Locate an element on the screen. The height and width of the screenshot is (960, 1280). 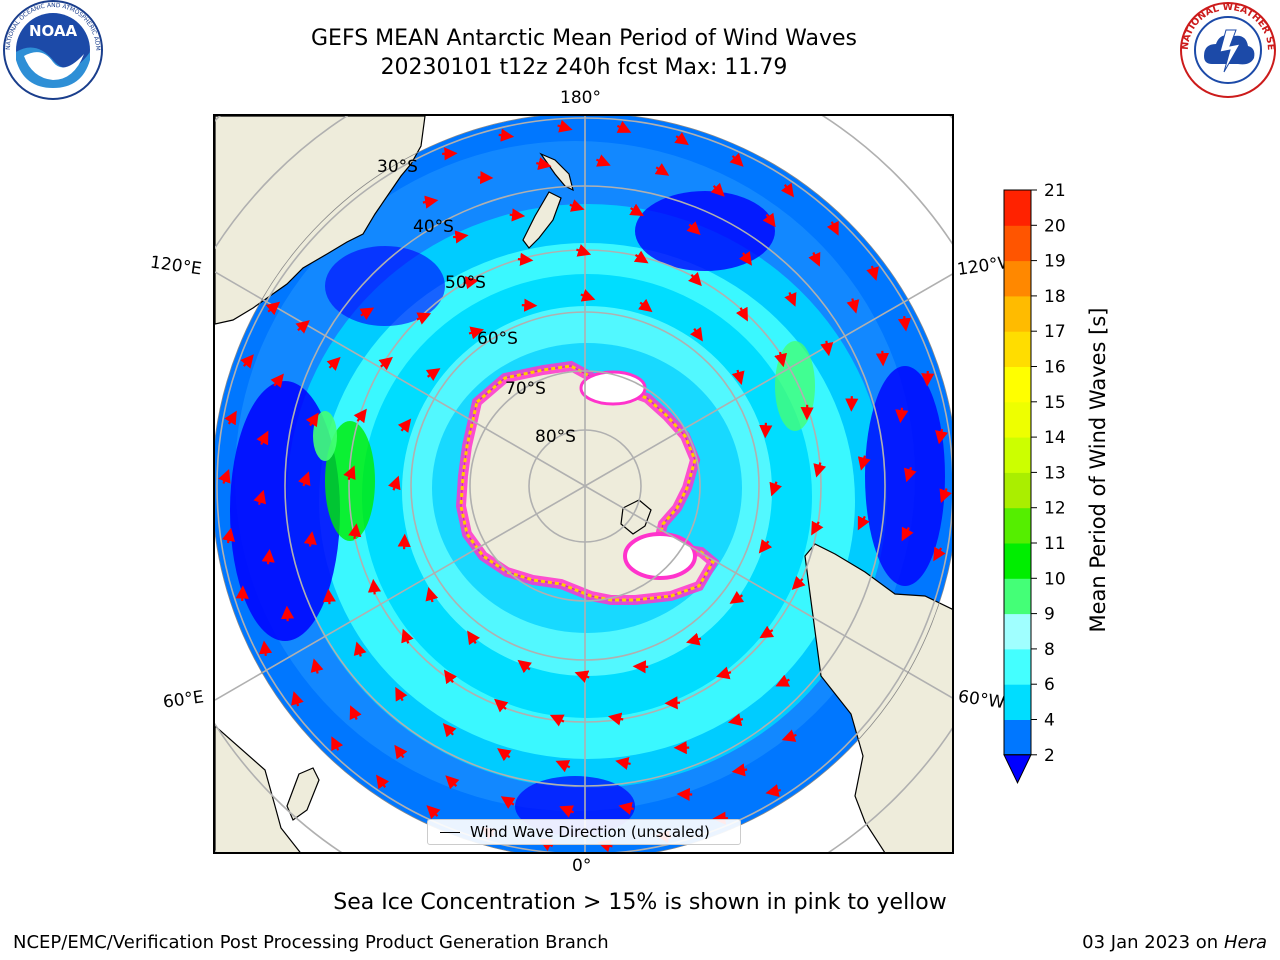
lat-label-40s: 40°S is located at coordinates (433, 227).